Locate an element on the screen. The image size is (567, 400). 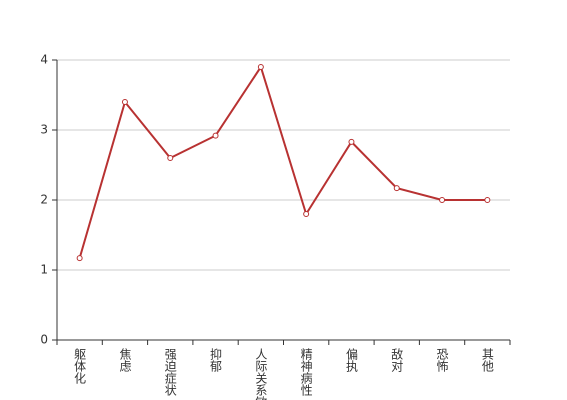
y-tick-label: 1 is located at coordinates (44, 270).